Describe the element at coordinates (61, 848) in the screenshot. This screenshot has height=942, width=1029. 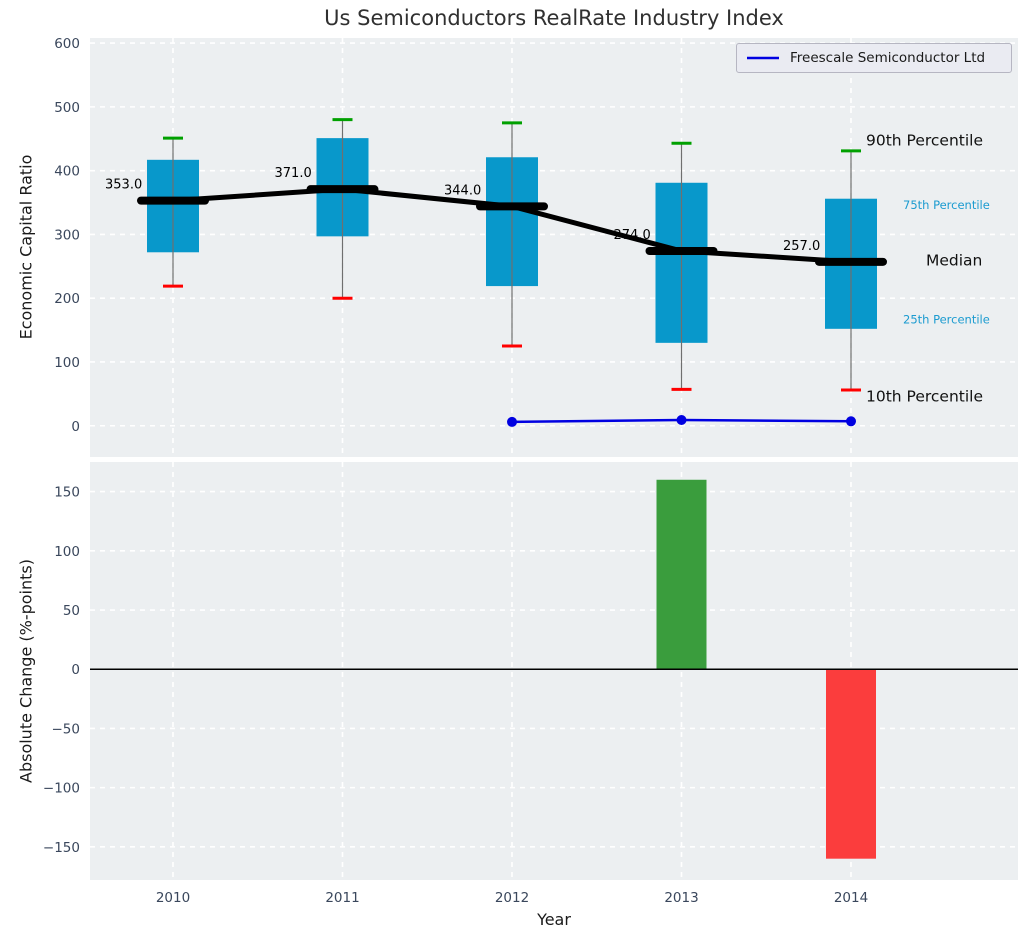
I see `bottom-y-tick-label: −150` at that location.